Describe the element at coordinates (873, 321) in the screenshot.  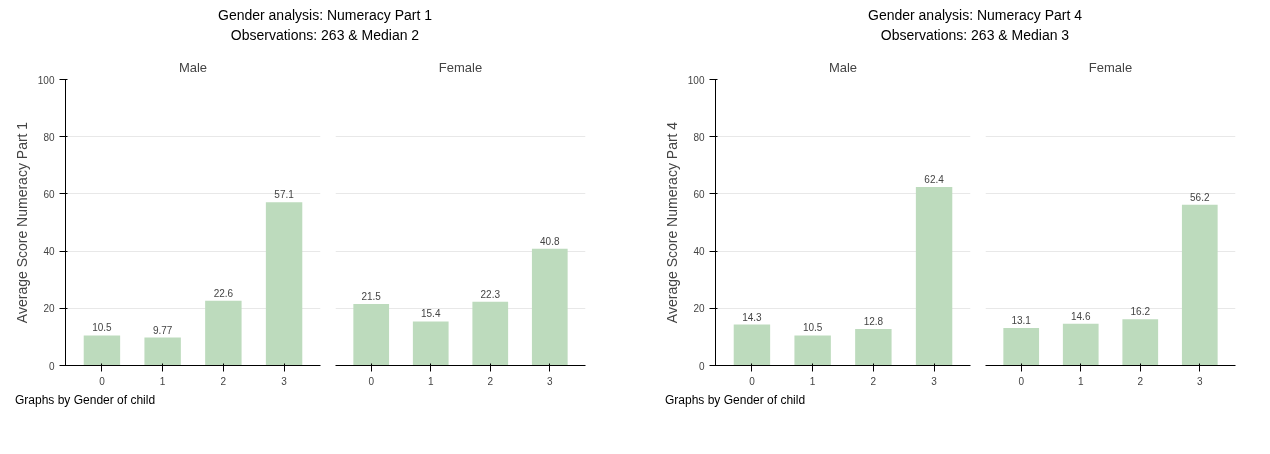
I see `data-label: 12.8` at that location.